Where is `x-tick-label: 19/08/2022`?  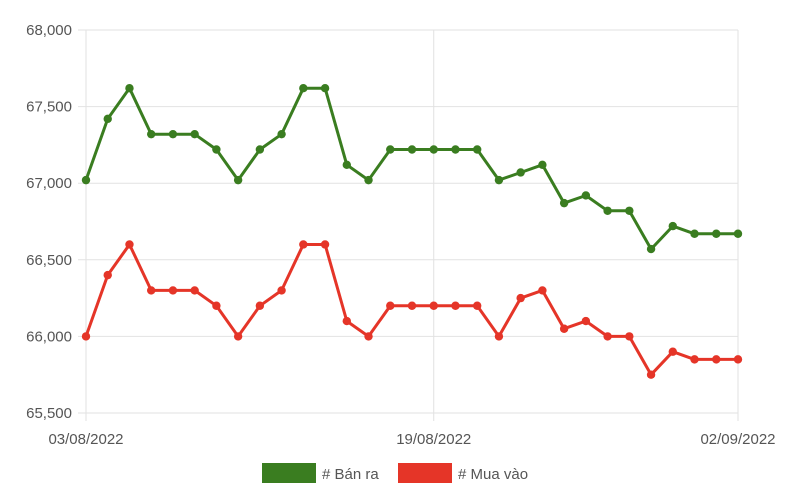 x-tick-label: 19/08/2022 is located at coordinates (433, 439).